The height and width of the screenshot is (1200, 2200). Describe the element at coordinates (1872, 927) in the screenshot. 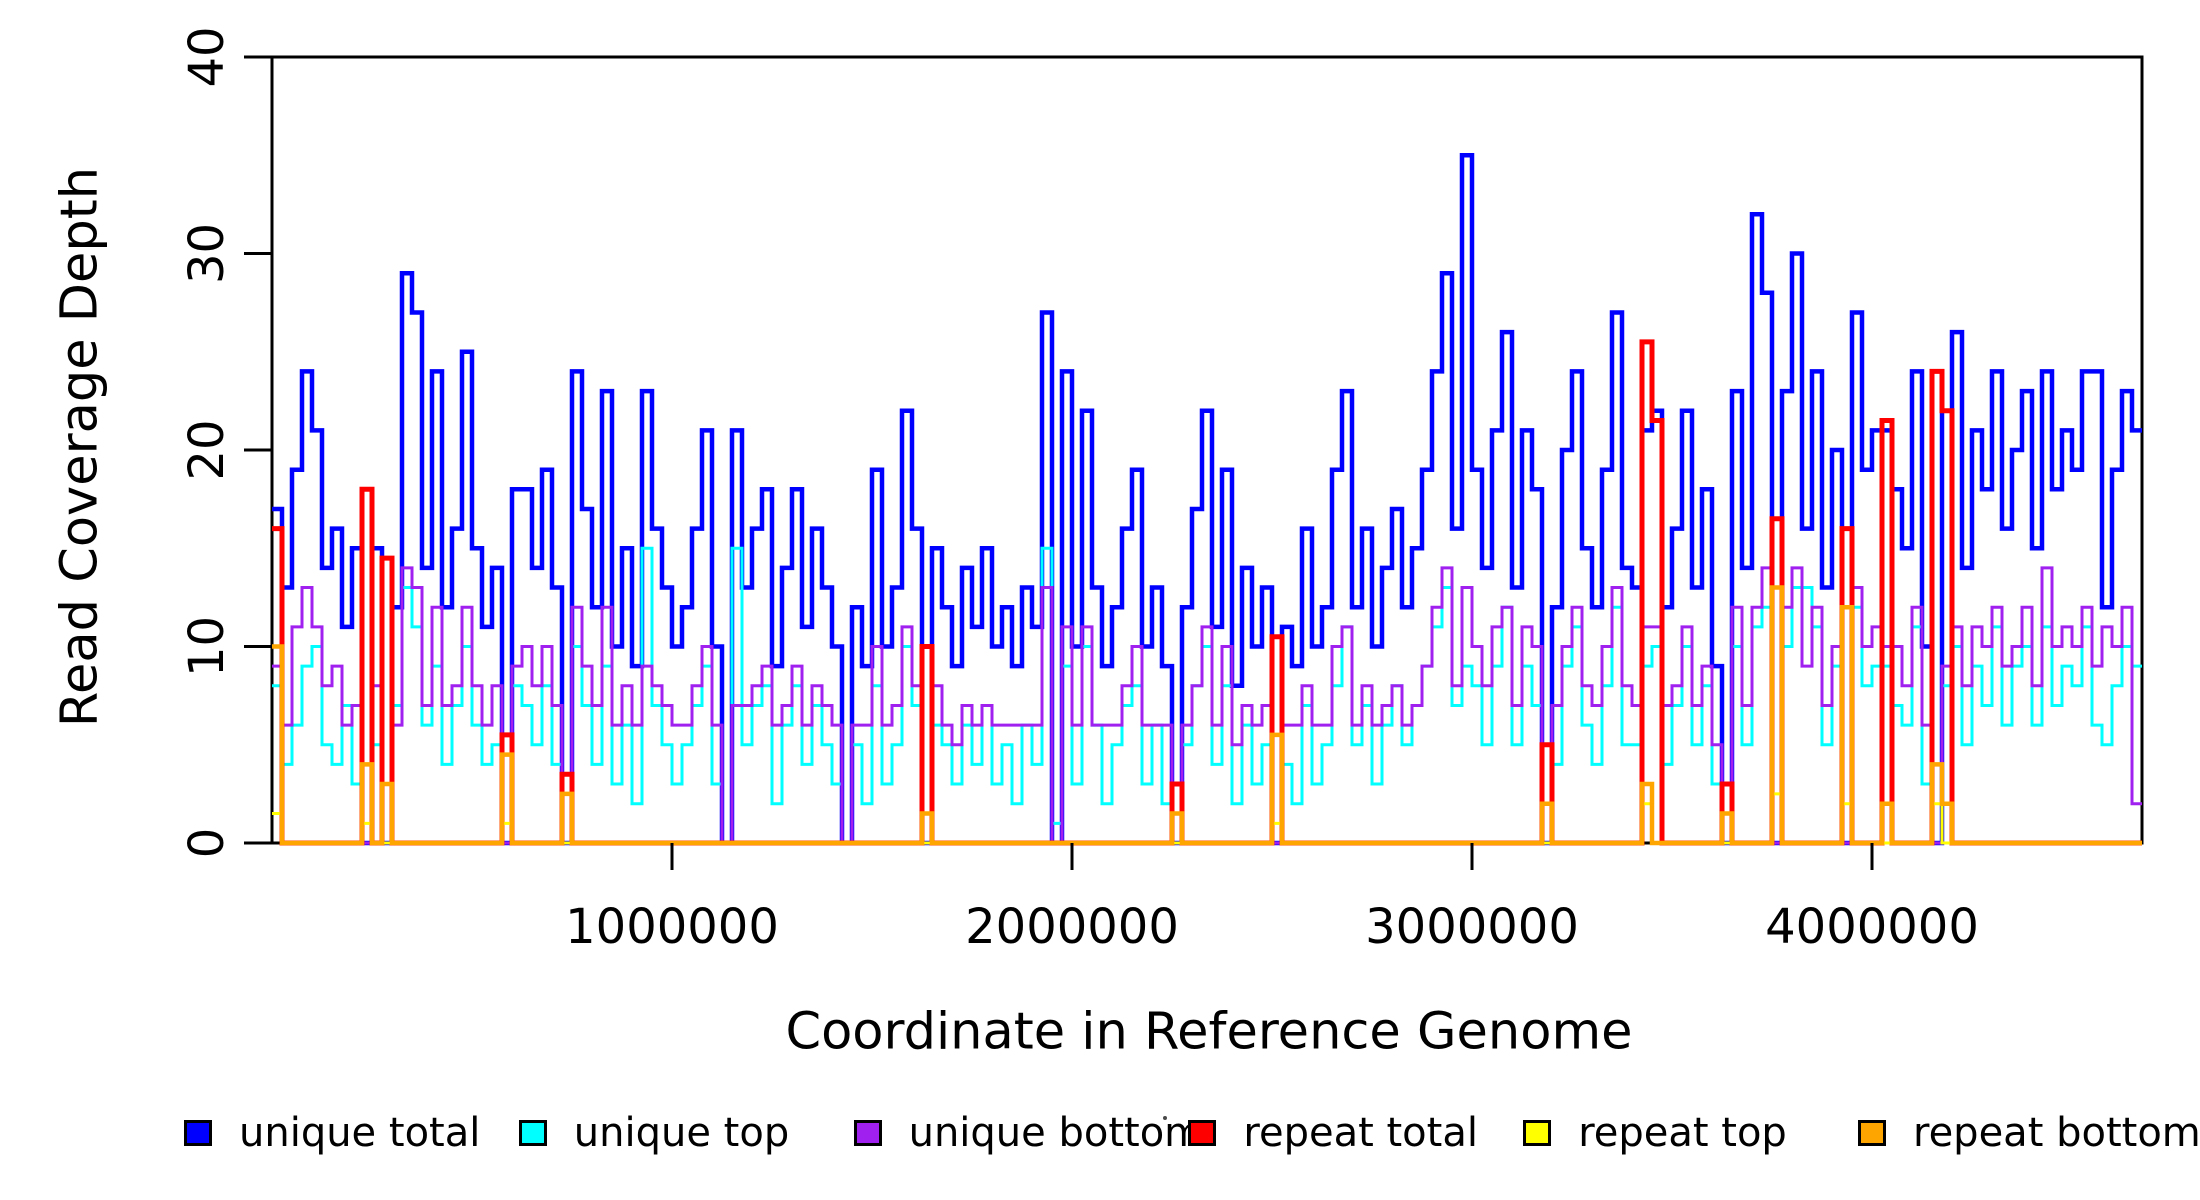

I see `x-tick-label: 4000000` at that location.